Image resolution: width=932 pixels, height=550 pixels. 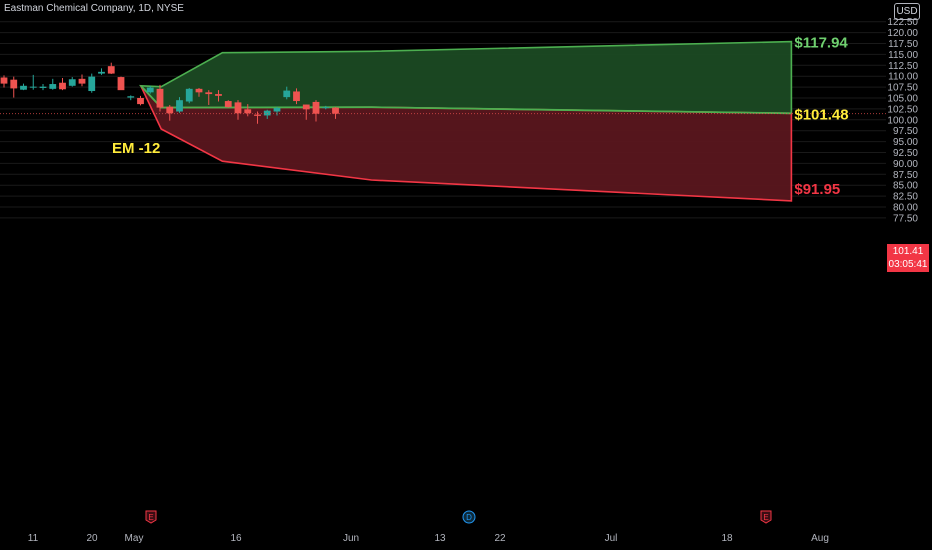 I want to click on y-tick-label: 77.50, so click(x=905, y=218).